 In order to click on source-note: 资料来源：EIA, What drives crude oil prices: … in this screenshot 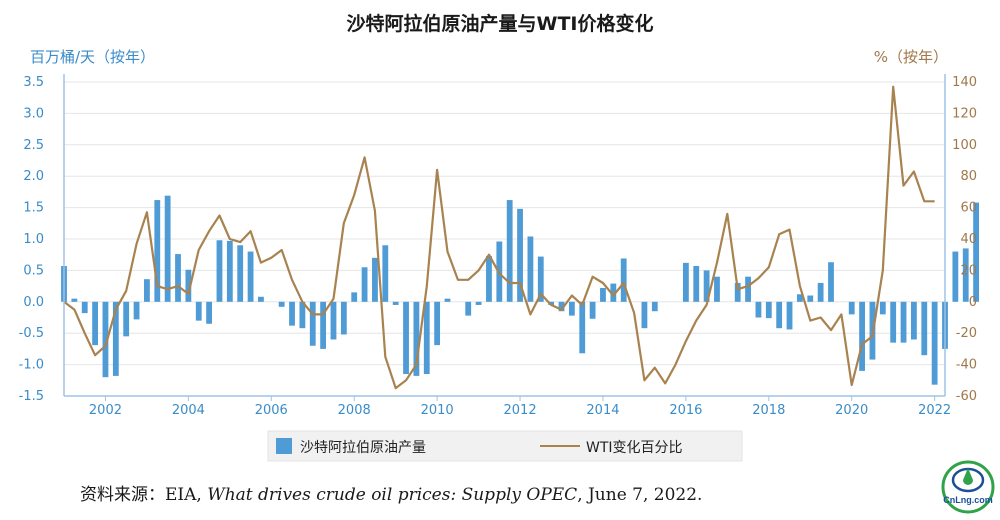, I will do `click(391, 495)`.